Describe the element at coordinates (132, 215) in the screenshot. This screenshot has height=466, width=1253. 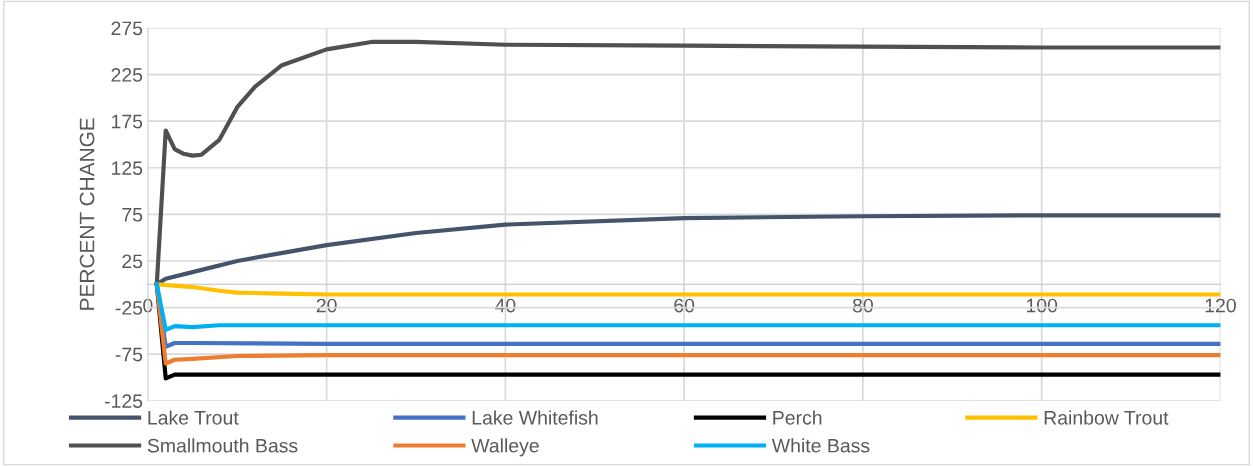
I see `y-tick-label: 75` at that location.